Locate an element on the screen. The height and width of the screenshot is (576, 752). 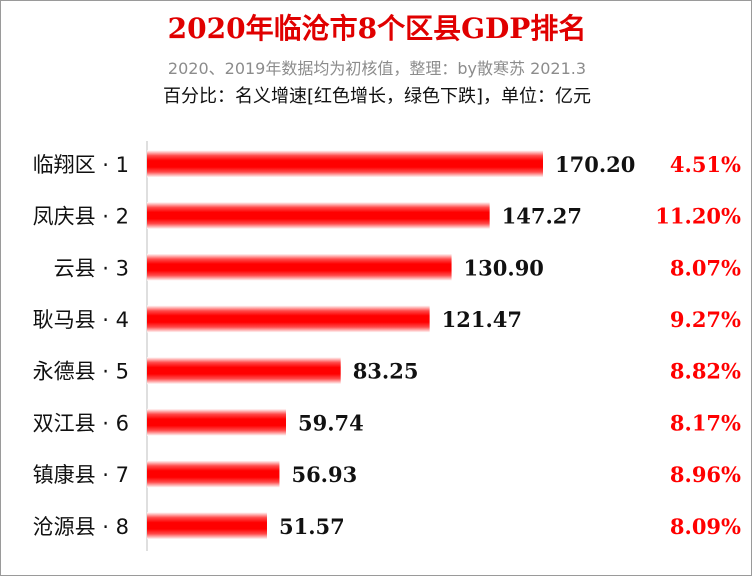
growth-label: 8.82% is located at coordinates (705, 371).